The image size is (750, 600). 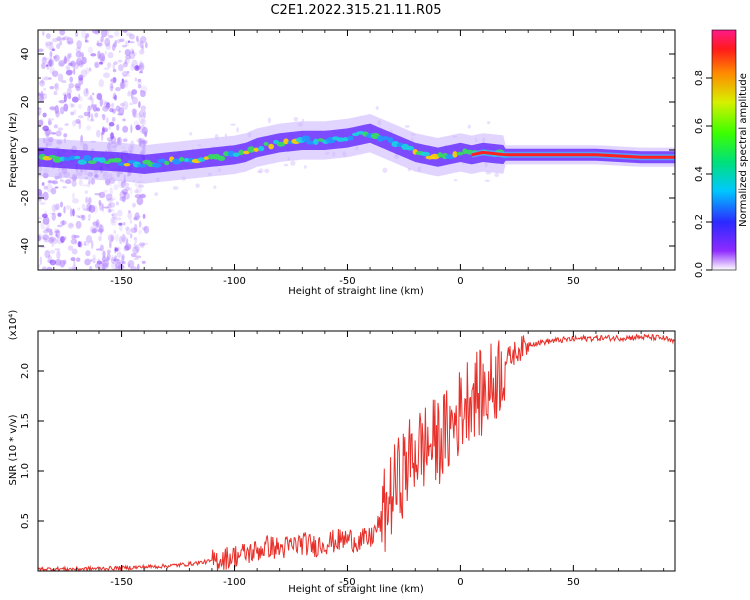 What do you see at coordinates (573, 582) in the screenshot?
I see `snr-x-tick-label: 50` at bounding box center [573, 582].